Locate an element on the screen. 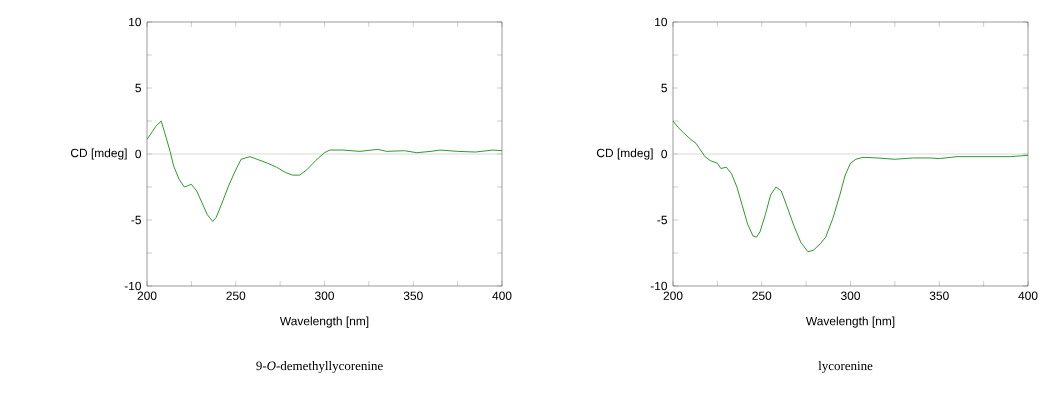  text: lycorenine is located at coordinates (845, 367).